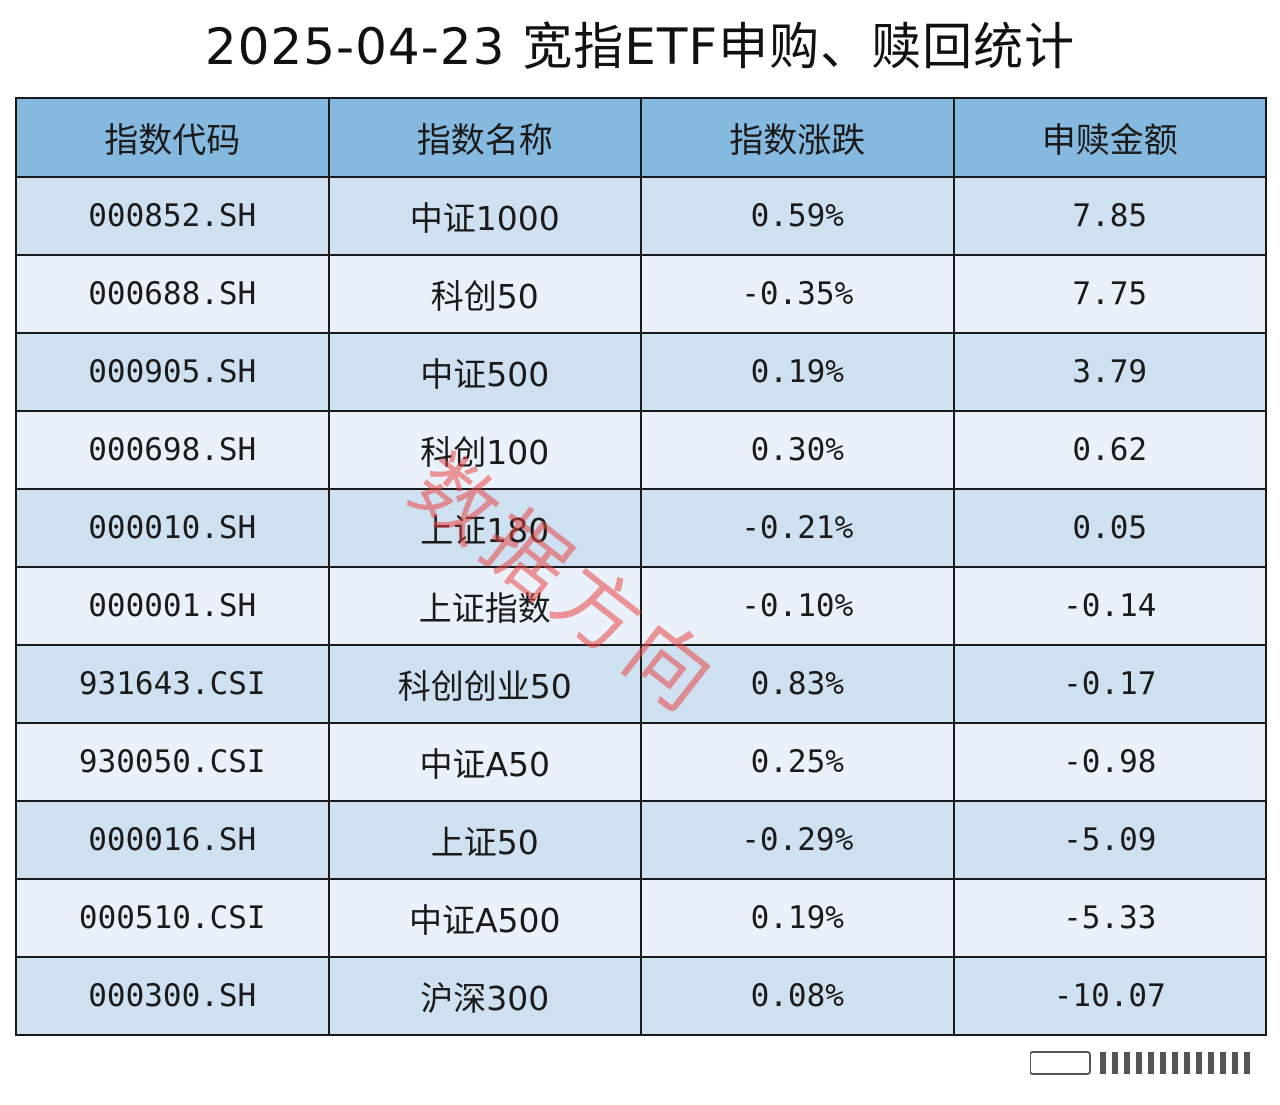 The image size is (1280, 1105). I want to click on cell-name: 沪深300, so click(484, 996).